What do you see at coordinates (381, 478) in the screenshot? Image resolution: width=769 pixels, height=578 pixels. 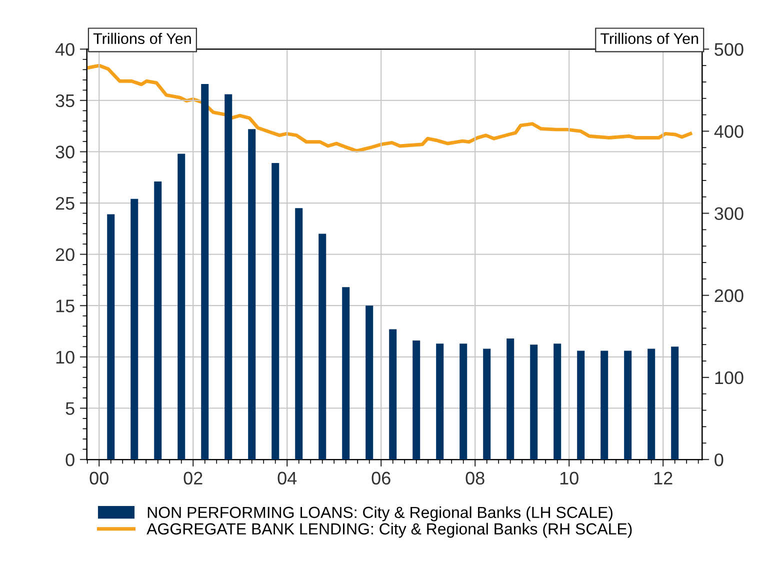 I see `x-tick-label: 06` at bounding box center [381, 478].